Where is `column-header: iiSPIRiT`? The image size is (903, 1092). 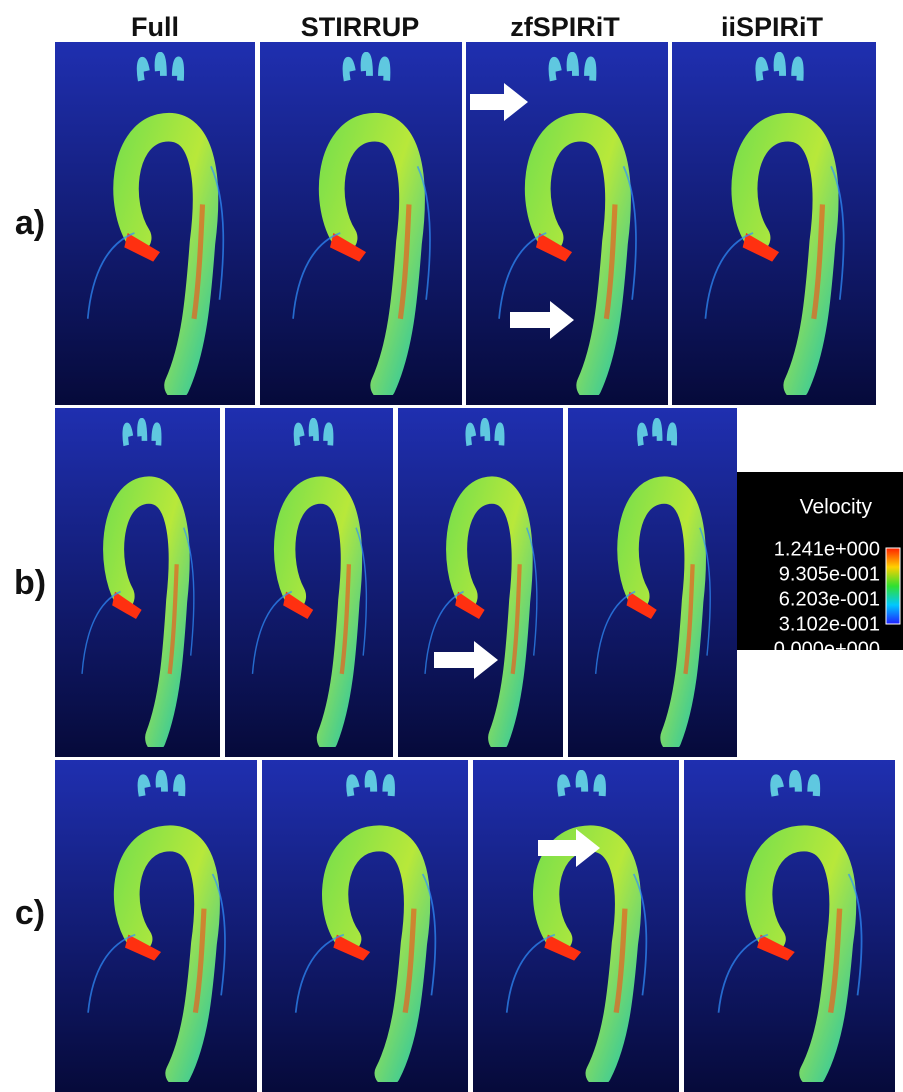
column-header: iiSPIRiT is located at coordinates (772, 27).